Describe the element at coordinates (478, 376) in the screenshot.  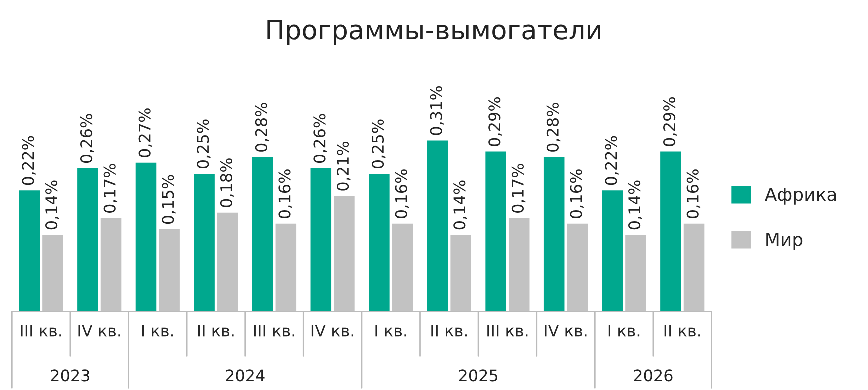
I see `text: 2025` at that location.